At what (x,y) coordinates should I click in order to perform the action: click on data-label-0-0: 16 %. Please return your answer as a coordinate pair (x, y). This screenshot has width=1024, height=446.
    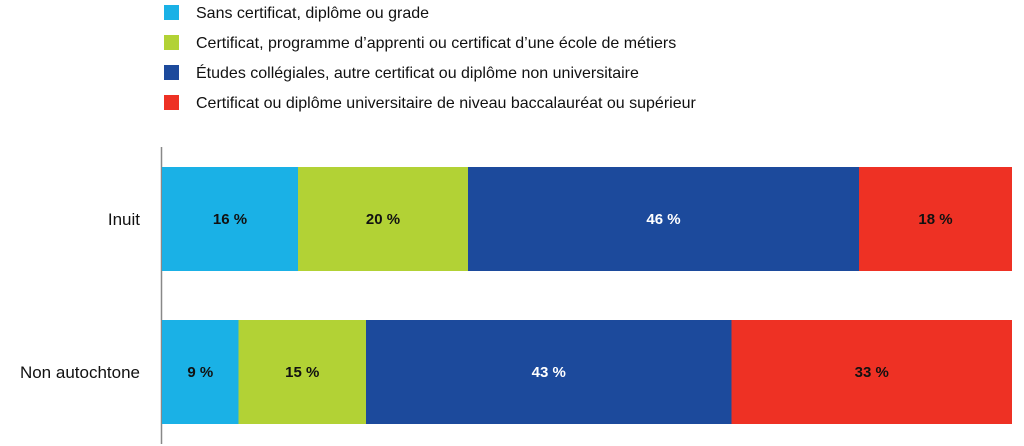
    Looking at the image, I should click on (230, 219).